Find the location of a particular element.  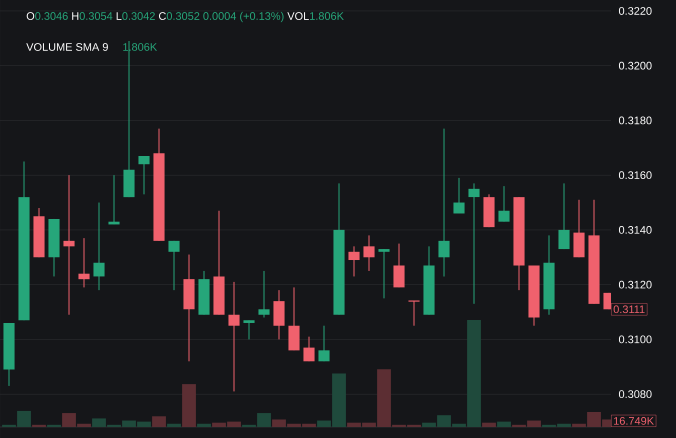

y-tick-label: 0.3080 is located at coordinates (635, 394).